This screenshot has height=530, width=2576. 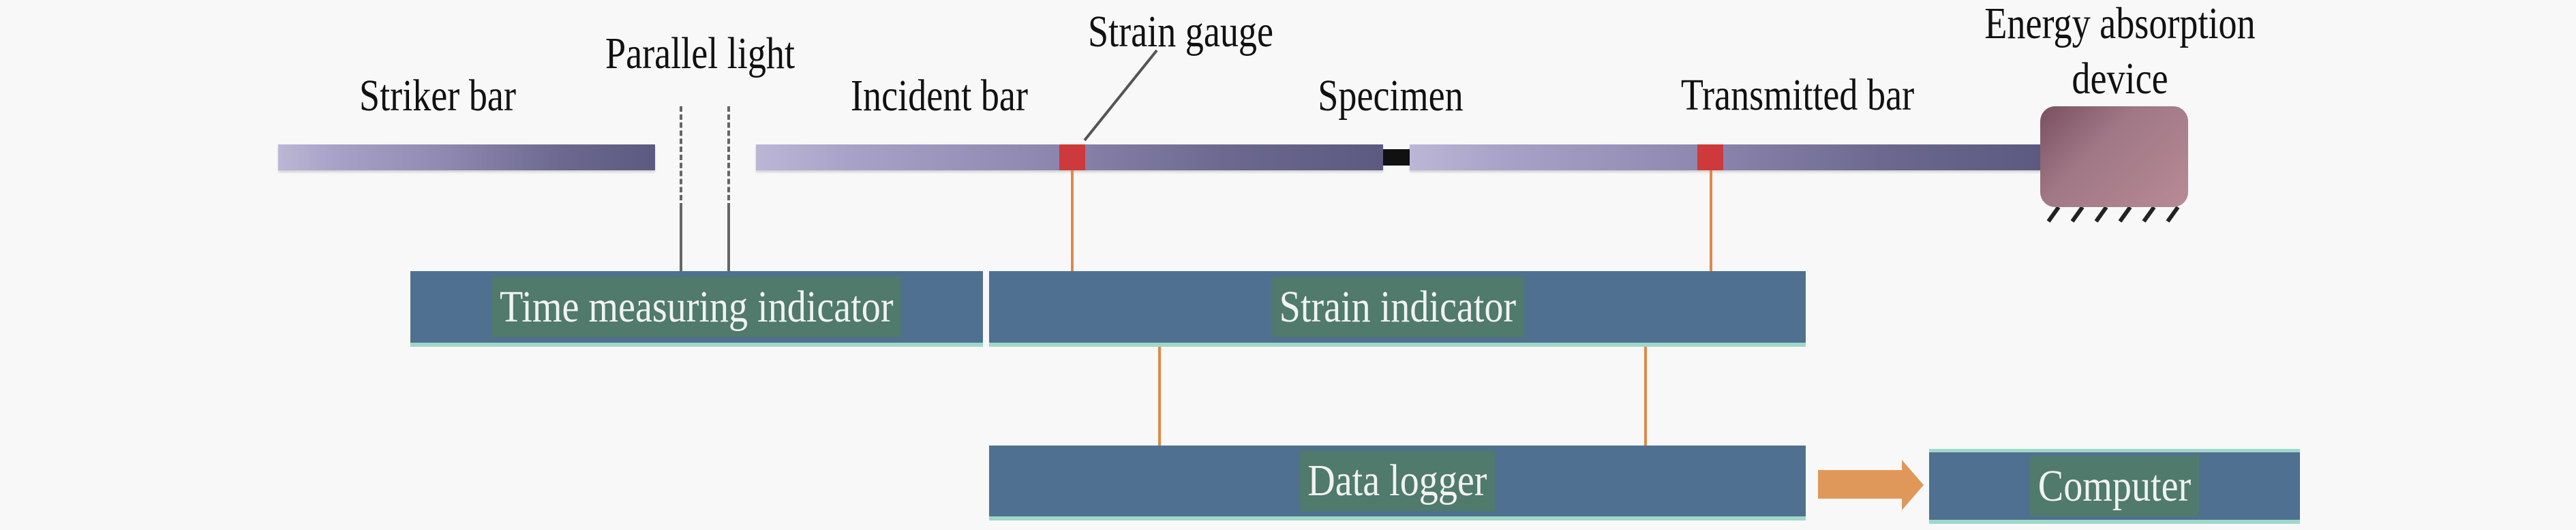 What do you see at coordinates (1797, 95) in the screenshot?
I see `transmitted-bar-label: Transmitted bar` at bounding box center [1797, 95].